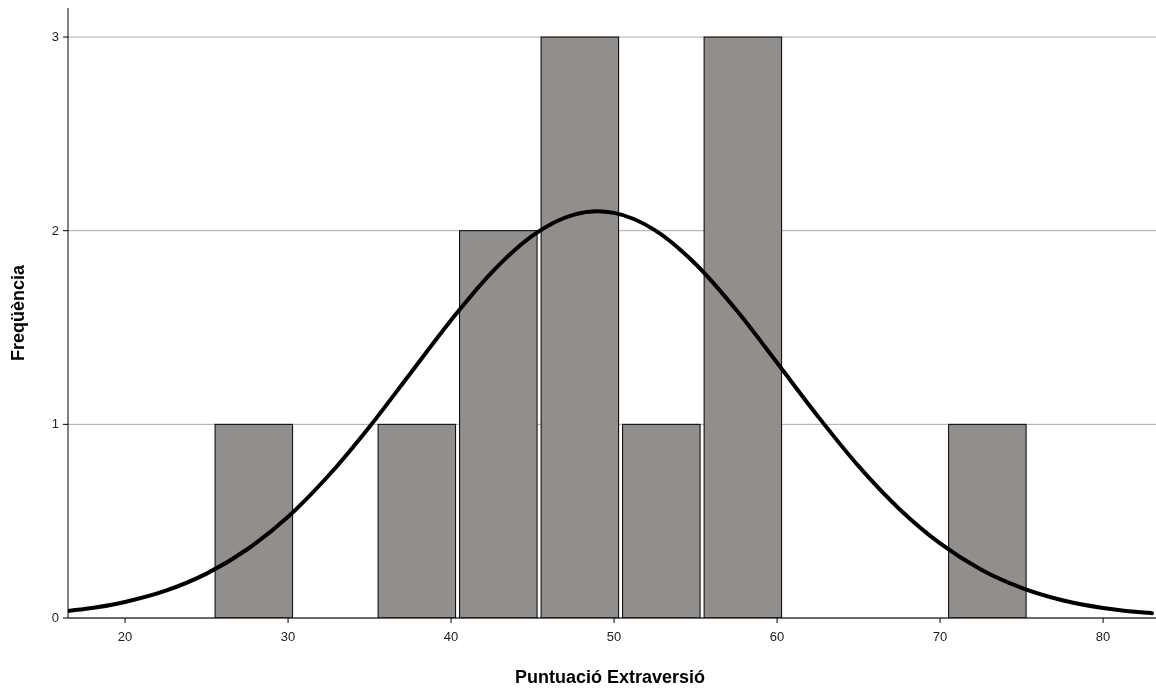 The height and width of the screenshot is (689, 1156). Describe the element at coordinates (777, 636) in the screenshot. I see `x-tick-label: 60` at that location.